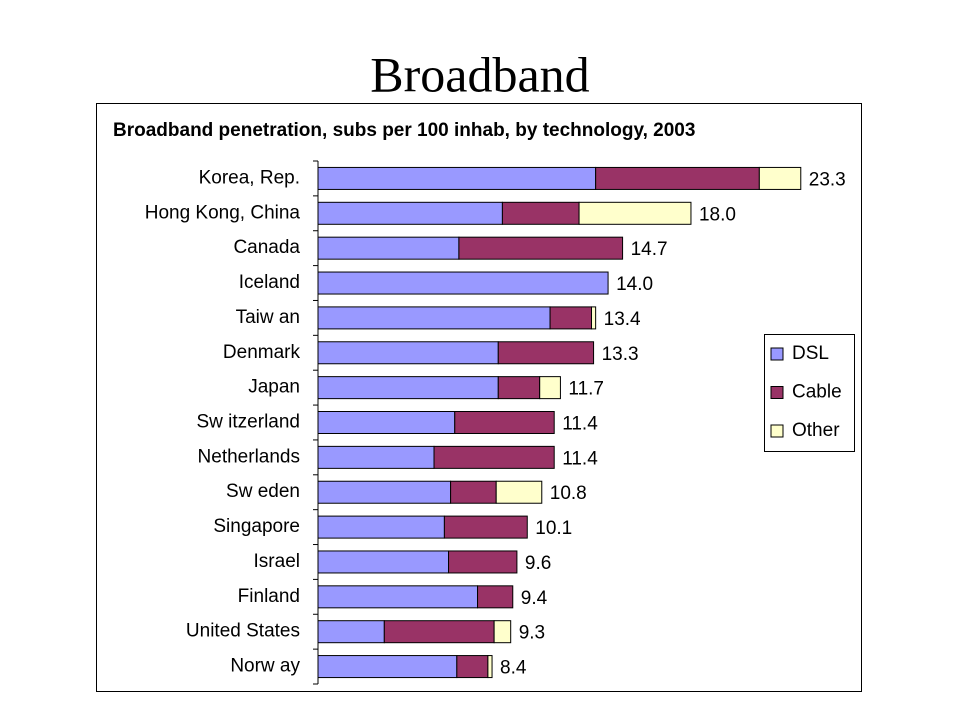 The height and width of the screenshot is (720, 960). What do you see at coordinates (249, 177) in the screenshot?
I see `category-label: Korea, Rep.` at bounding box center [249, 177].